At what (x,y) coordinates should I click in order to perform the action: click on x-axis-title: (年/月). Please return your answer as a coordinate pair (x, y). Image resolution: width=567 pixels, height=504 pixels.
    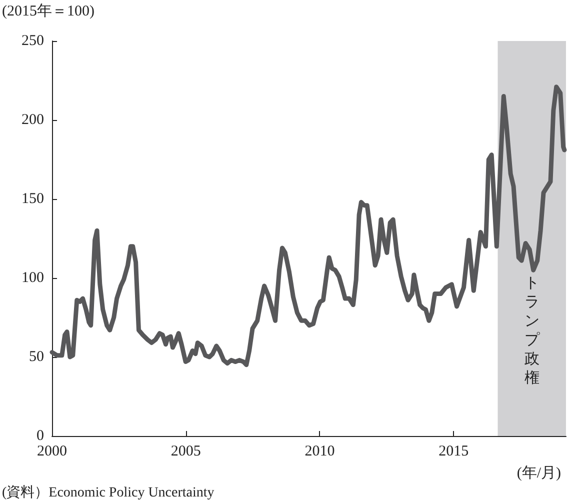
    Looking at the image, I should click on (539, 473).